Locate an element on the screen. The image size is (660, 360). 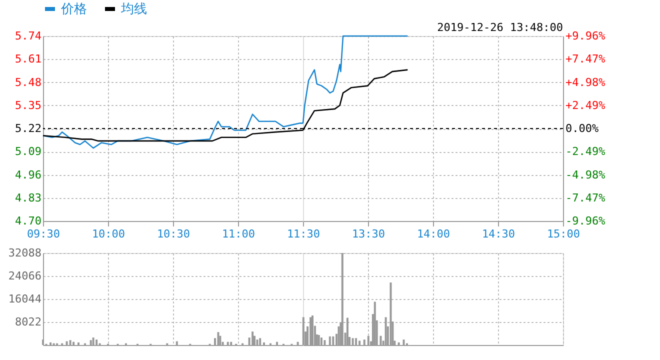
text: -4.98% is located at coordinates (586, 175).